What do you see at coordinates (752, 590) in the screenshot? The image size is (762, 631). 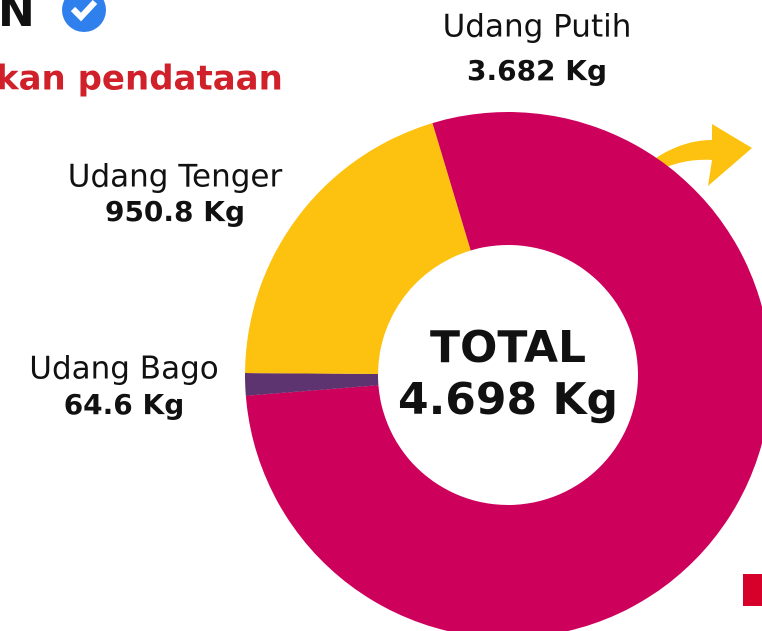 I see `decor-block` at bounding box center [752, 590].